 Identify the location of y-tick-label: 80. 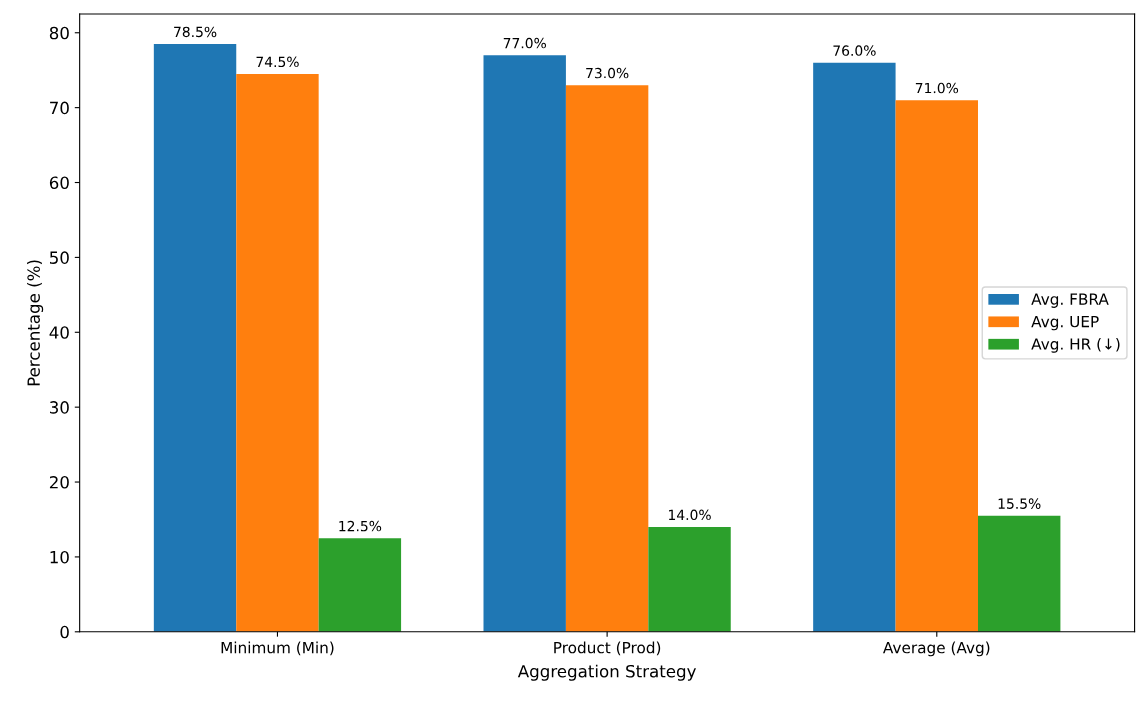
(59, 33).